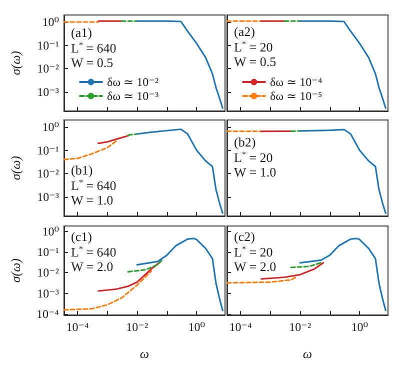  What do you see at coordinates (133, 96) in the screenshot?
I see `legend-label: δω ≃ 10⁻³` at bounding box center [133, 96].